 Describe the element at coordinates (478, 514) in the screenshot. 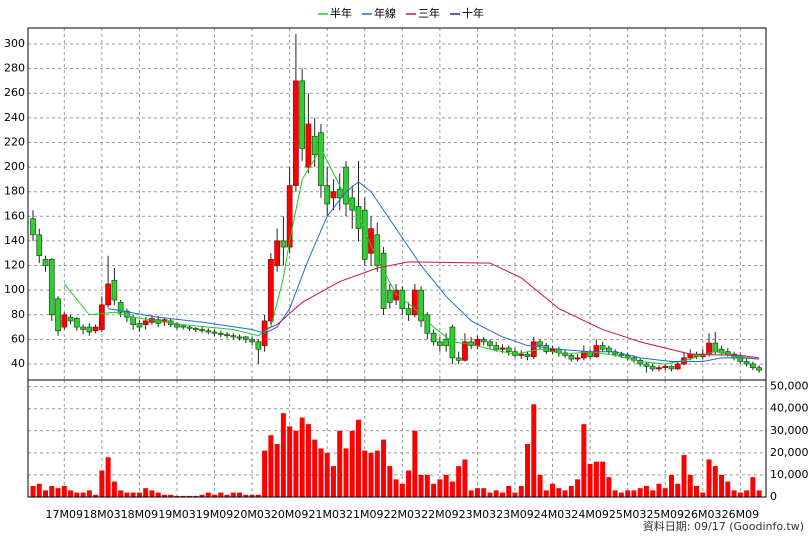

I see `x-tick-label: 23M03` at that location.